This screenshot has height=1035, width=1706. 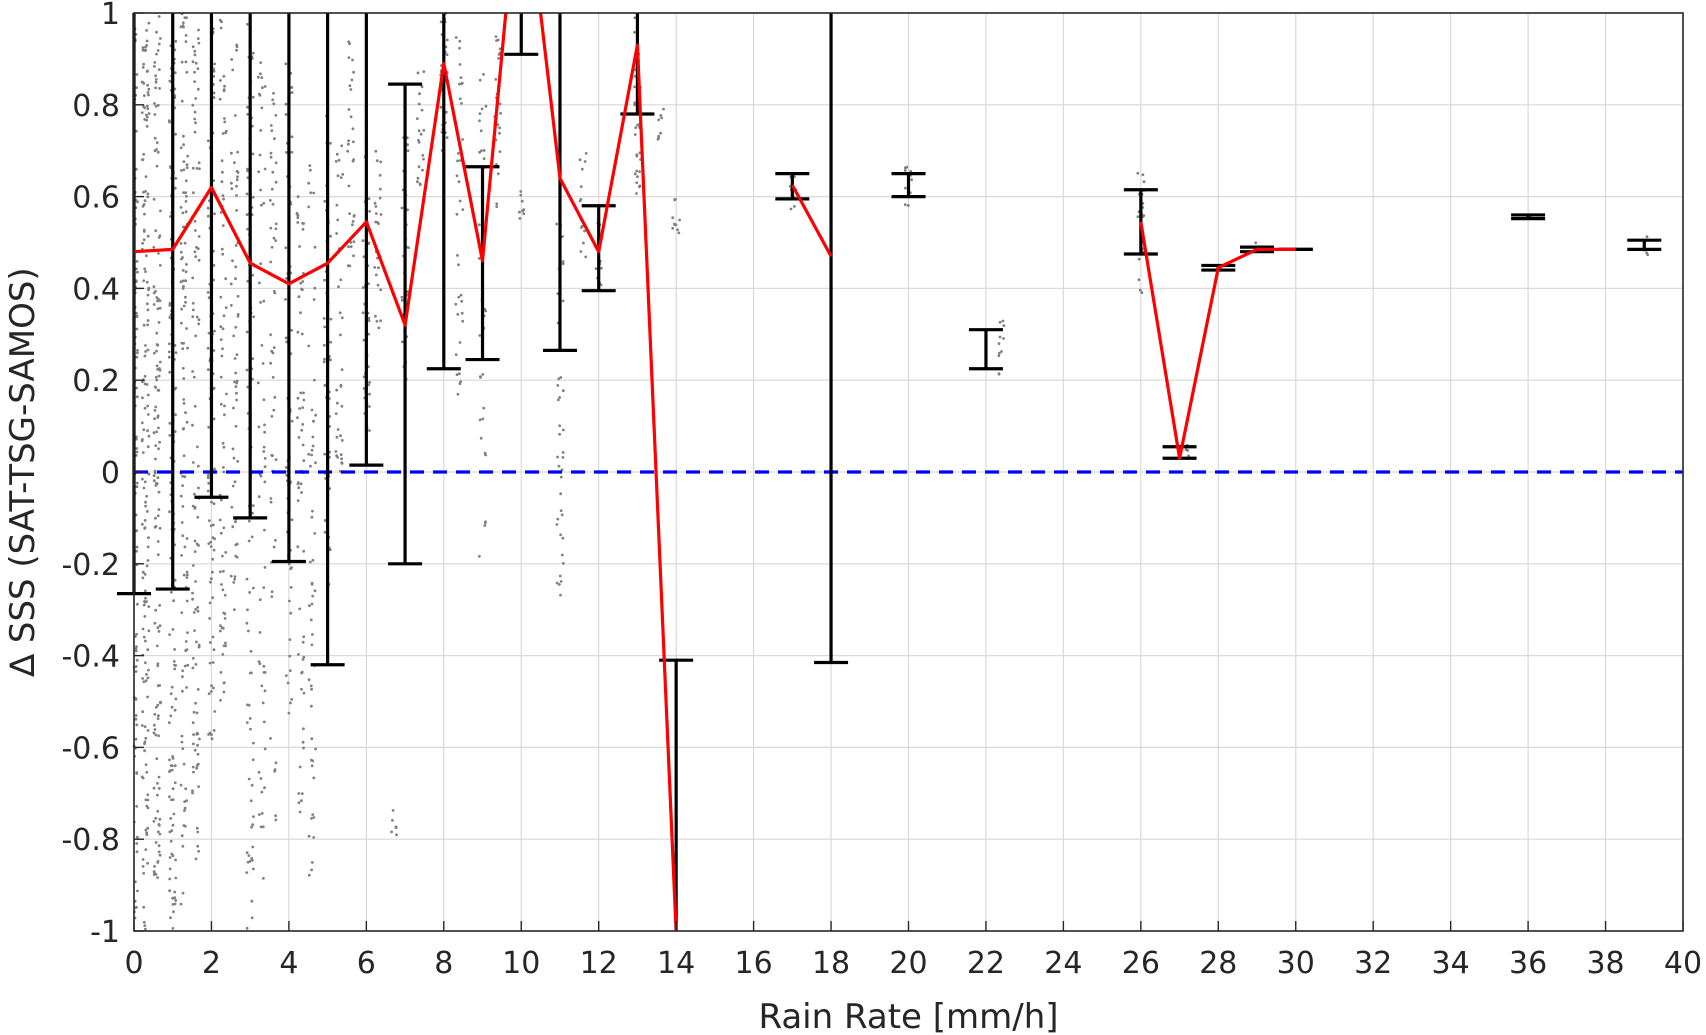 What do you see at coordinates (908, 1016) in the screenshot?
I see `x-axis-label: Rain Rate [mm/h]` at bounding box center [908, 1016].